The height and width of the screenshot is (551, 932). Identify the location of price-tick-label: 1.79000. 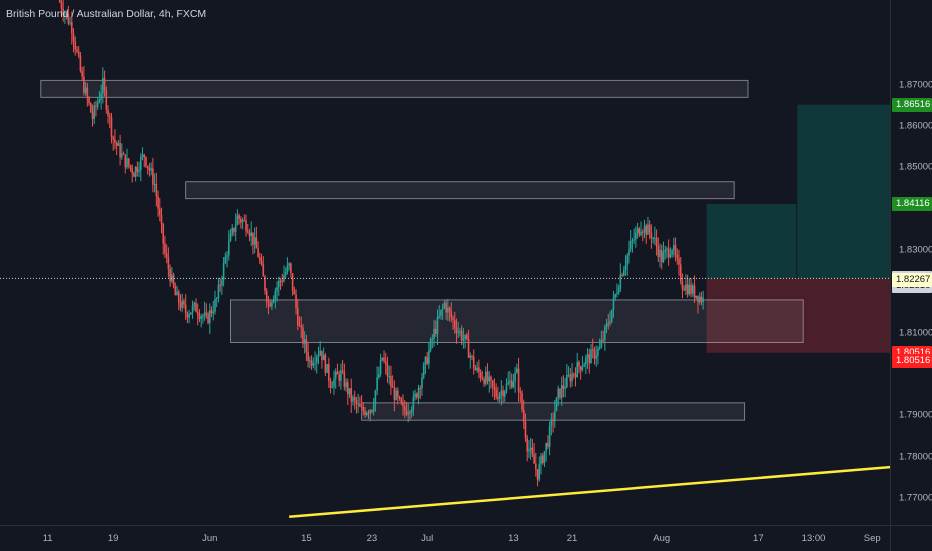
(915, 415).